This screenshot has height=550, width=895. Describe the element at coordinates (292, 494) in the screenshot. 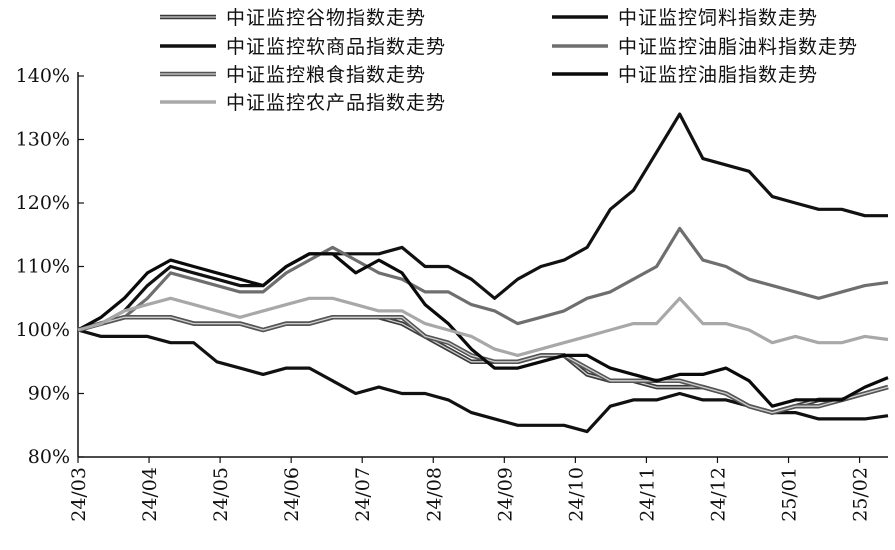

I see `x-tick-label: 24/06` at that location.